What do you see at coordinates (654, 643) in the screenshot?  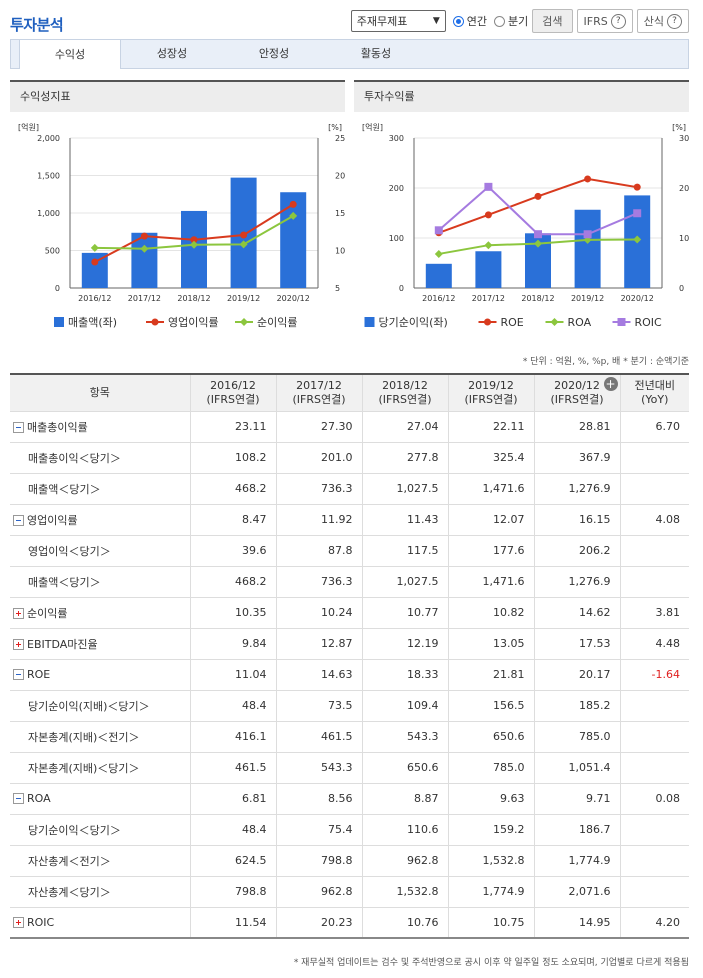 I see `yoy-cell: 4.48` at bounding box center [654, 643].